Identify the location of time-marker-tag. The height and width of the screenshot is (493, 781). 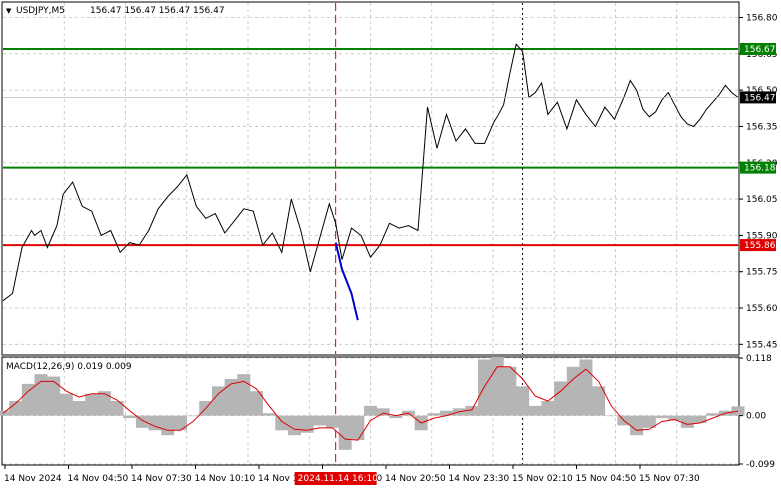
(335, 478).